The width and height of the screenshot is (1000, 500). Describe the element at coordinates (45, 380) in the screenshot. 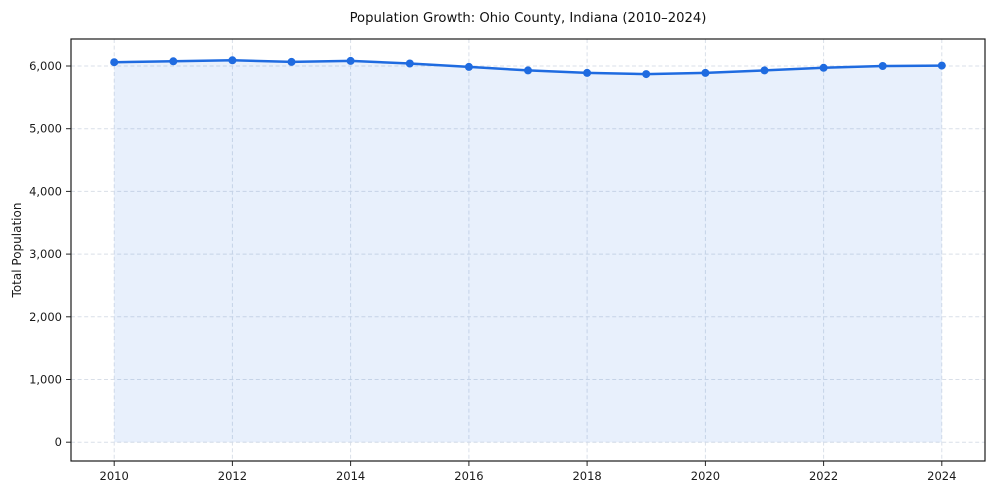

I see `y-tick-label: 1,000` at that location.